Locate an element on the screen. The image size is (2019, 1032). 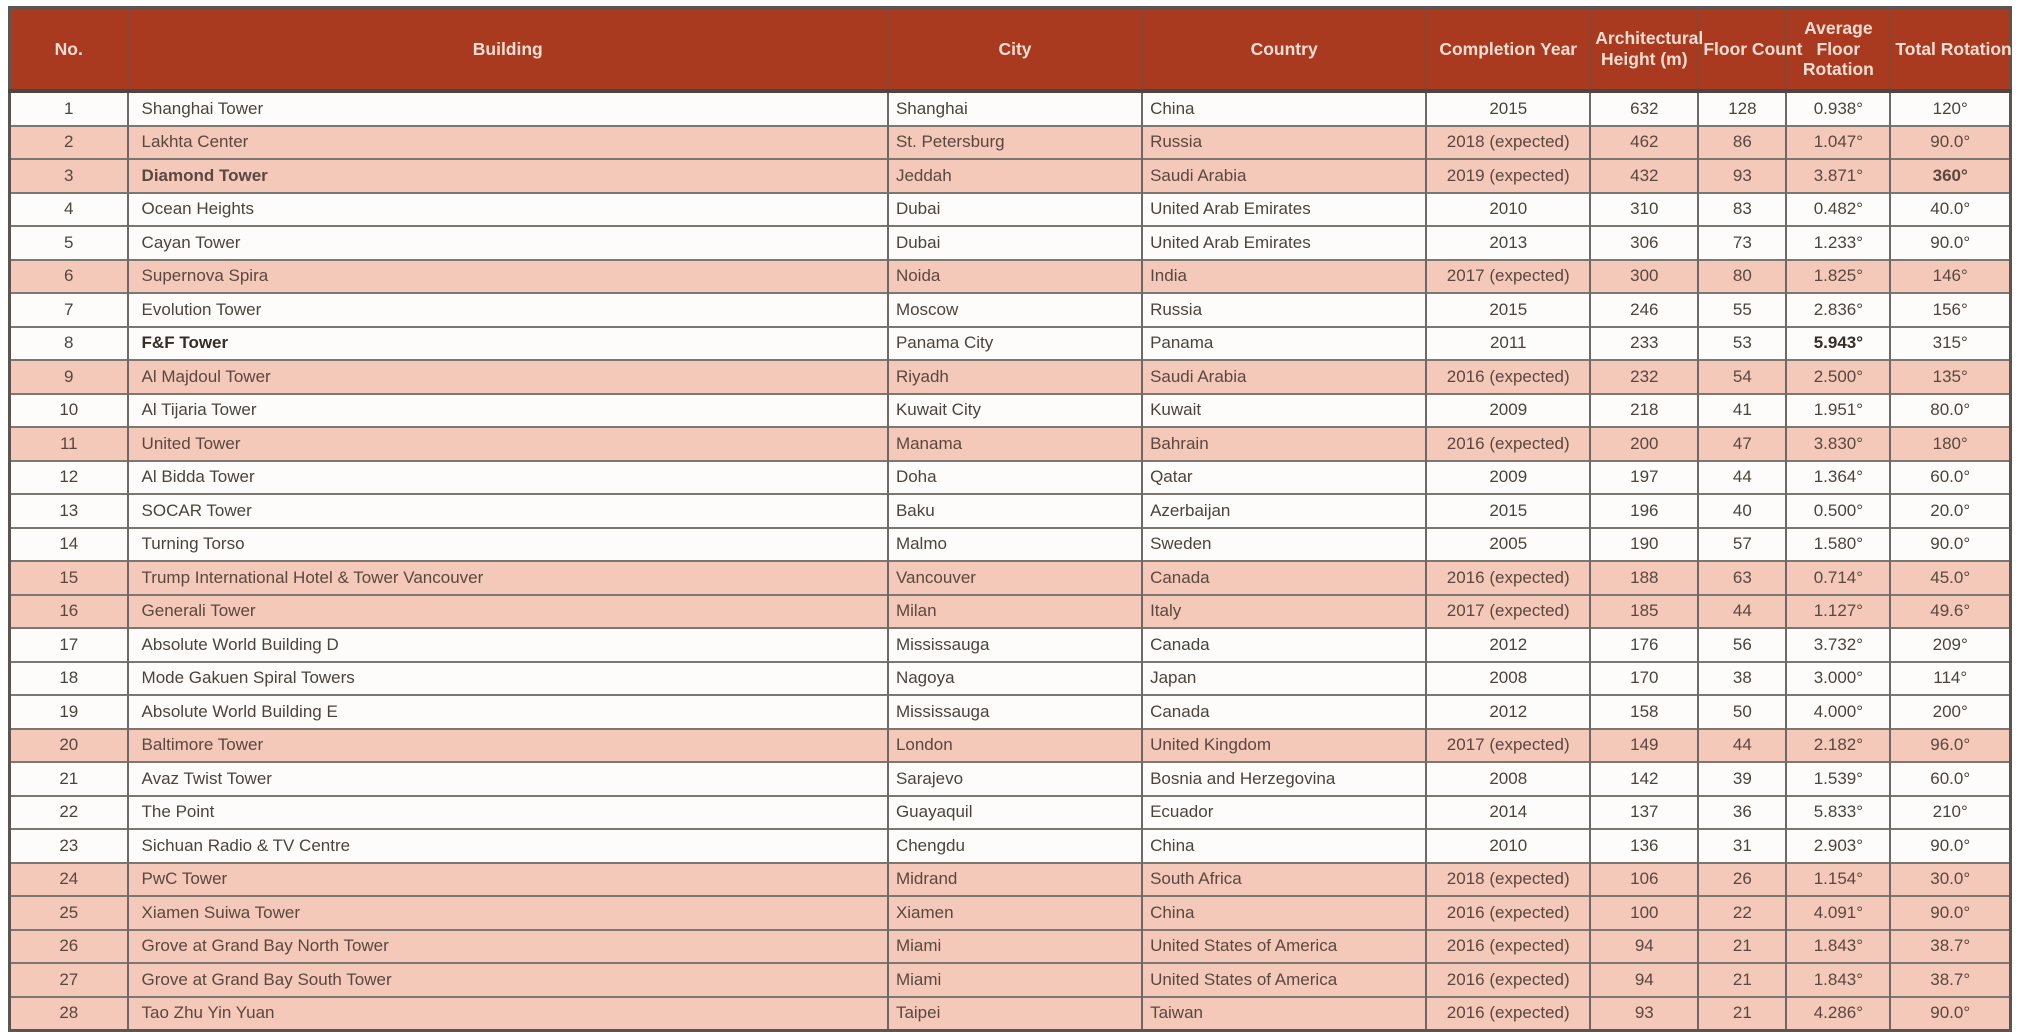
cell-country-row-14: Sweden is located at coordinates (1284, 543).